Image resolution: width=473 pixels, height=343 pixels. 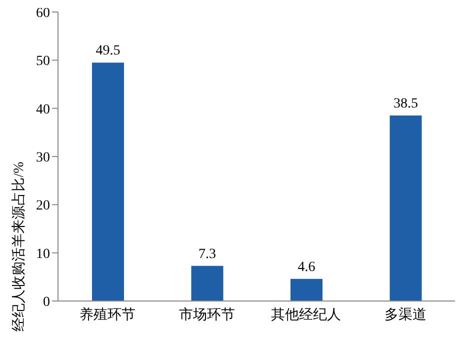 I want to click on y-tick-label: 60, so click(x=43, y=13).